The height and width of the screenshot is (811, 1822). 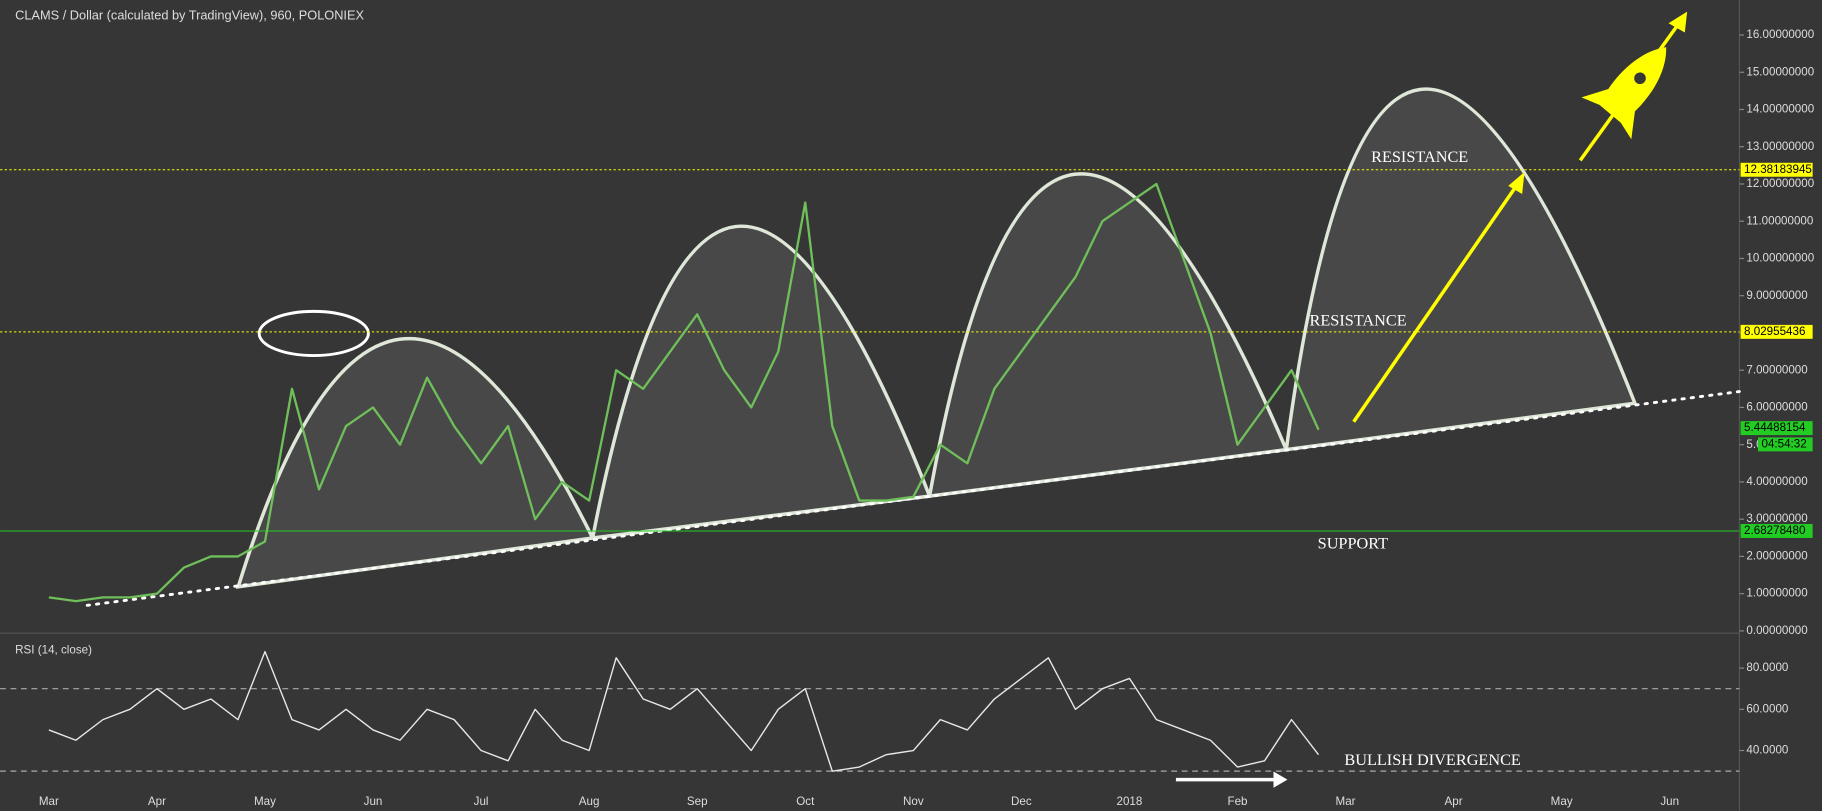 I want to click on y-tick-label: 16.00000000, so click(x=1780, y=34).